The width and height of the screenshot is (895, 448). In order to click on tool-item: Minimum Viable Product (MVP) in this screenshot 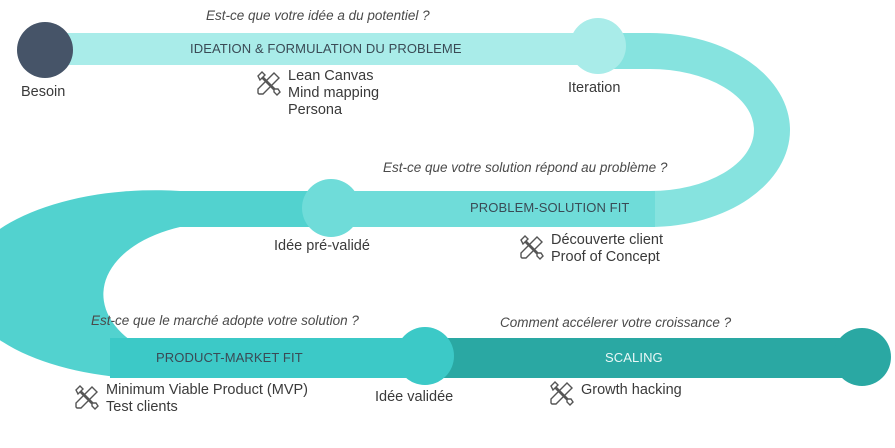, I will do `click(207, 390)`.